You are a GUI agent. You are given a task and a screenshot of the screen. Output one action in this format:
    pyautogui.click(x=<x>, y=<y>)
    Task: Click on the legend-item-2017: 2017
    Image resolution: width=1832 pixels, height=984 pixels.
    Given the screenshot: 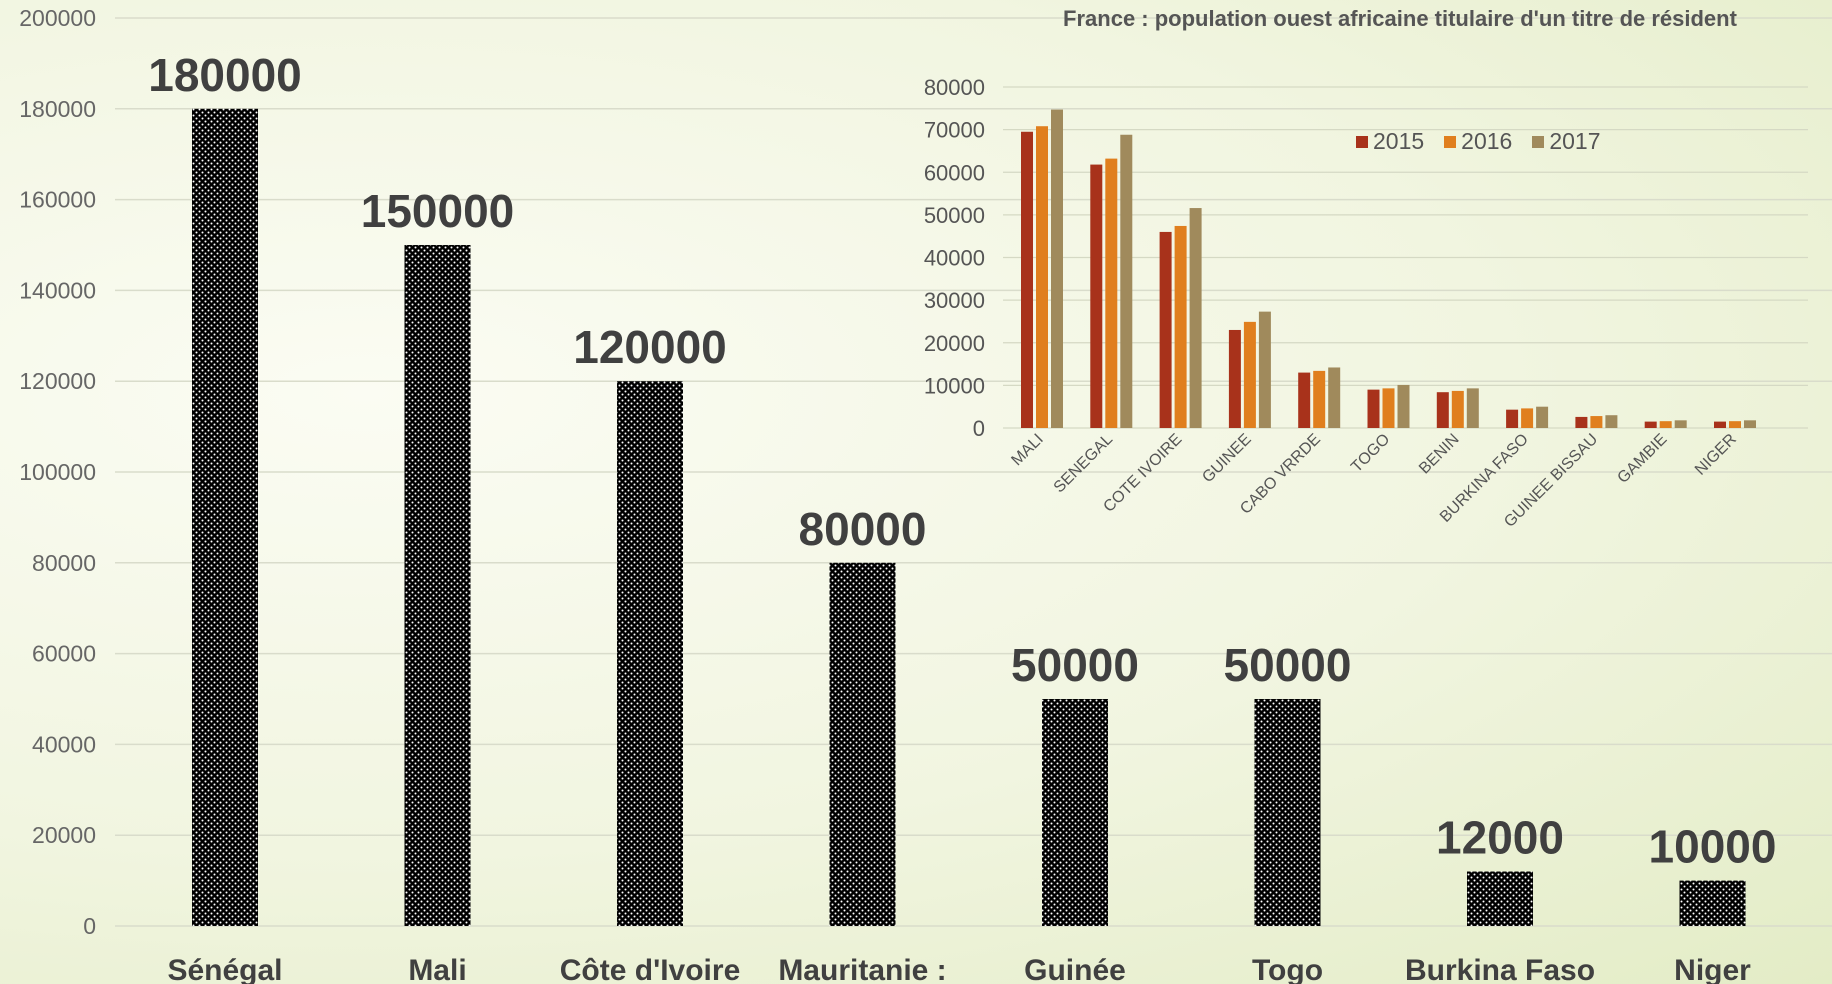 What is the action you would take?
    pyautogui.click(x=1566, y=141)
    